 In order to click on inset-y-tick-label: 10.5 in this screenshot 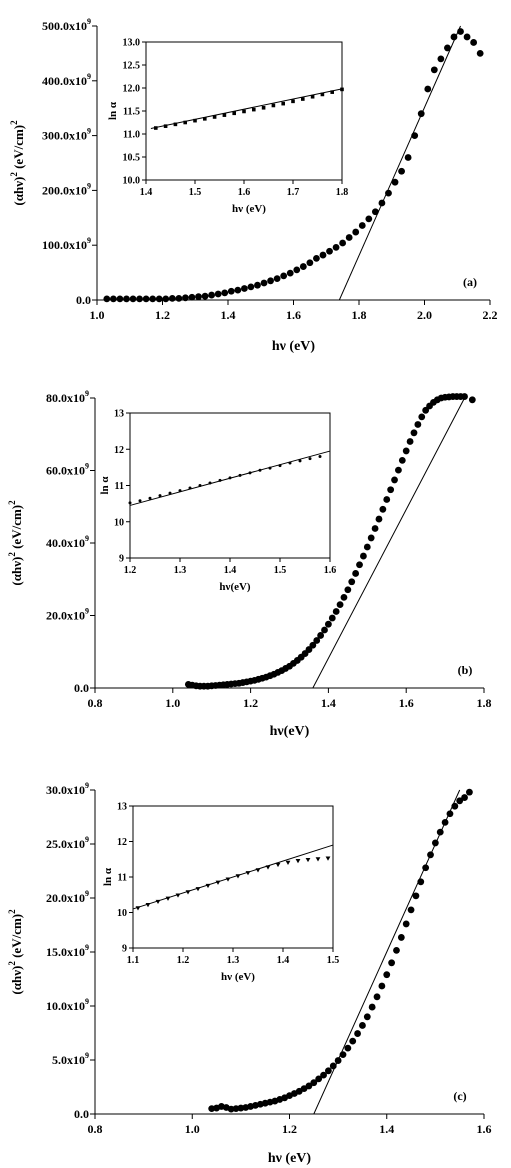, I will do `click(132, 158)`.